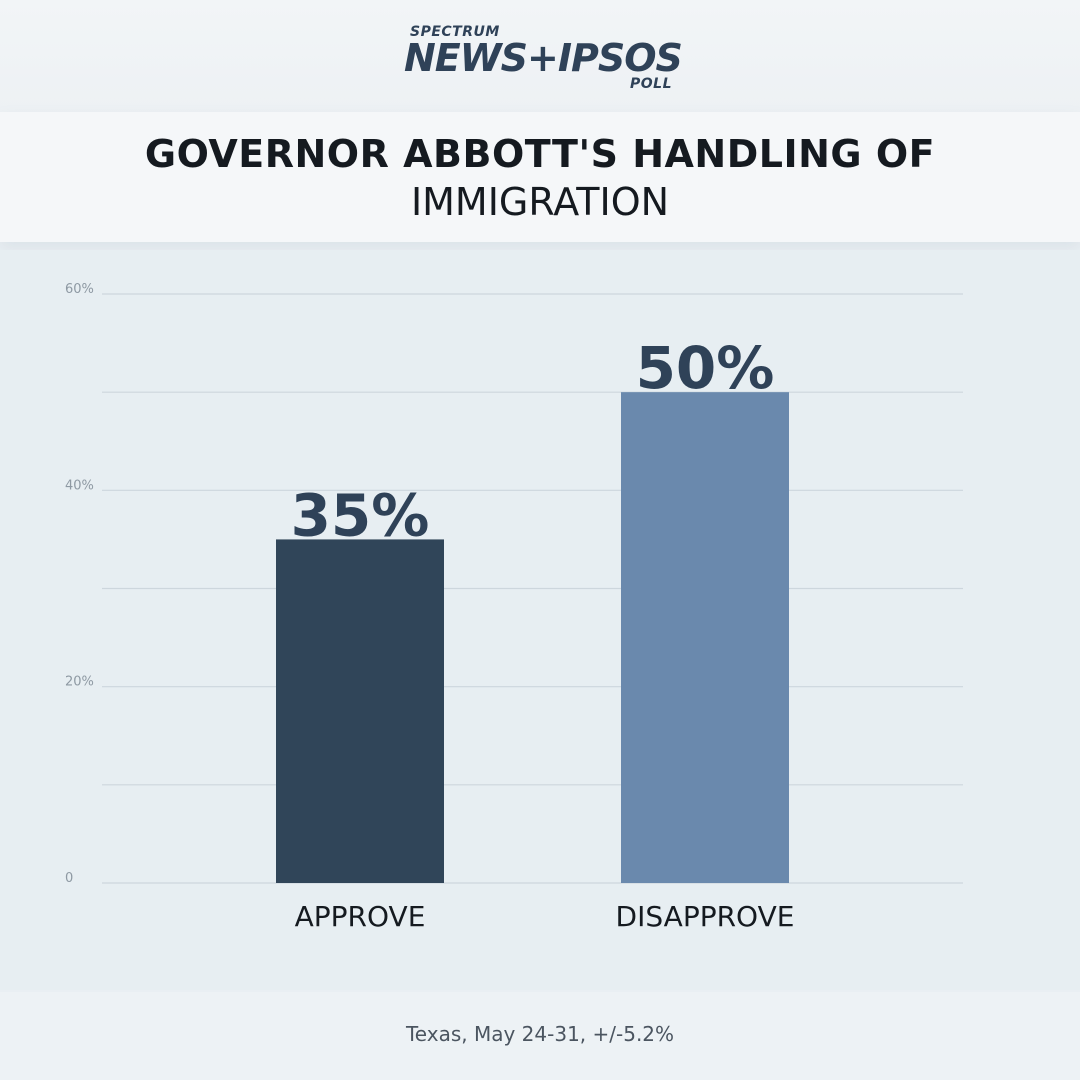 Image resolution: width=1080 pixels, height=1080 pixels. What do you see at coordinates (540, 154) in the screenshot?
I see `chart-title: GOVERNOR ABBOTT'S HANDLING OF` at bounding box center [540, 154].